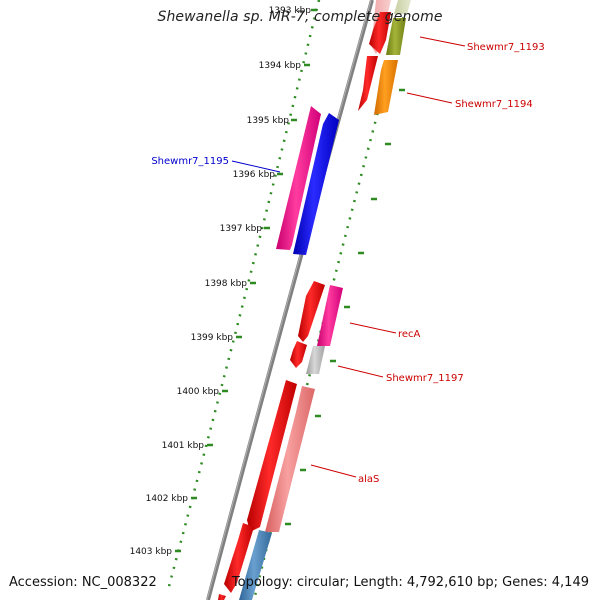 This screenshot has width=600, height=600. What do you see at coordinates (368, 479) in the screenshot?
I see `gene-label-alas: alaS` at bounding box center [368, 479].